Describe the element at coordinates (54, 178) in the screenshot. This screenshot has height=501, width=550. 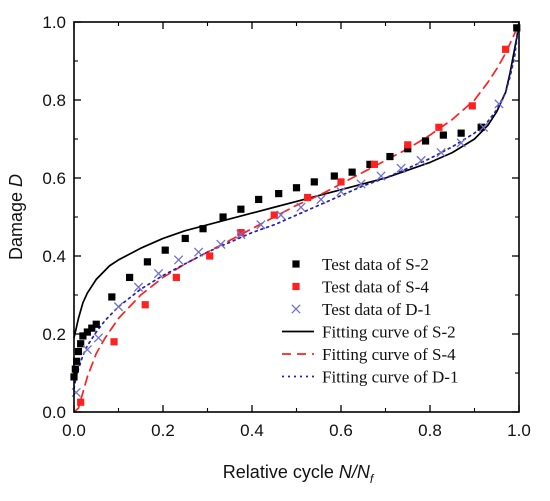
I see `y-tick-label: 0.6` at that location.